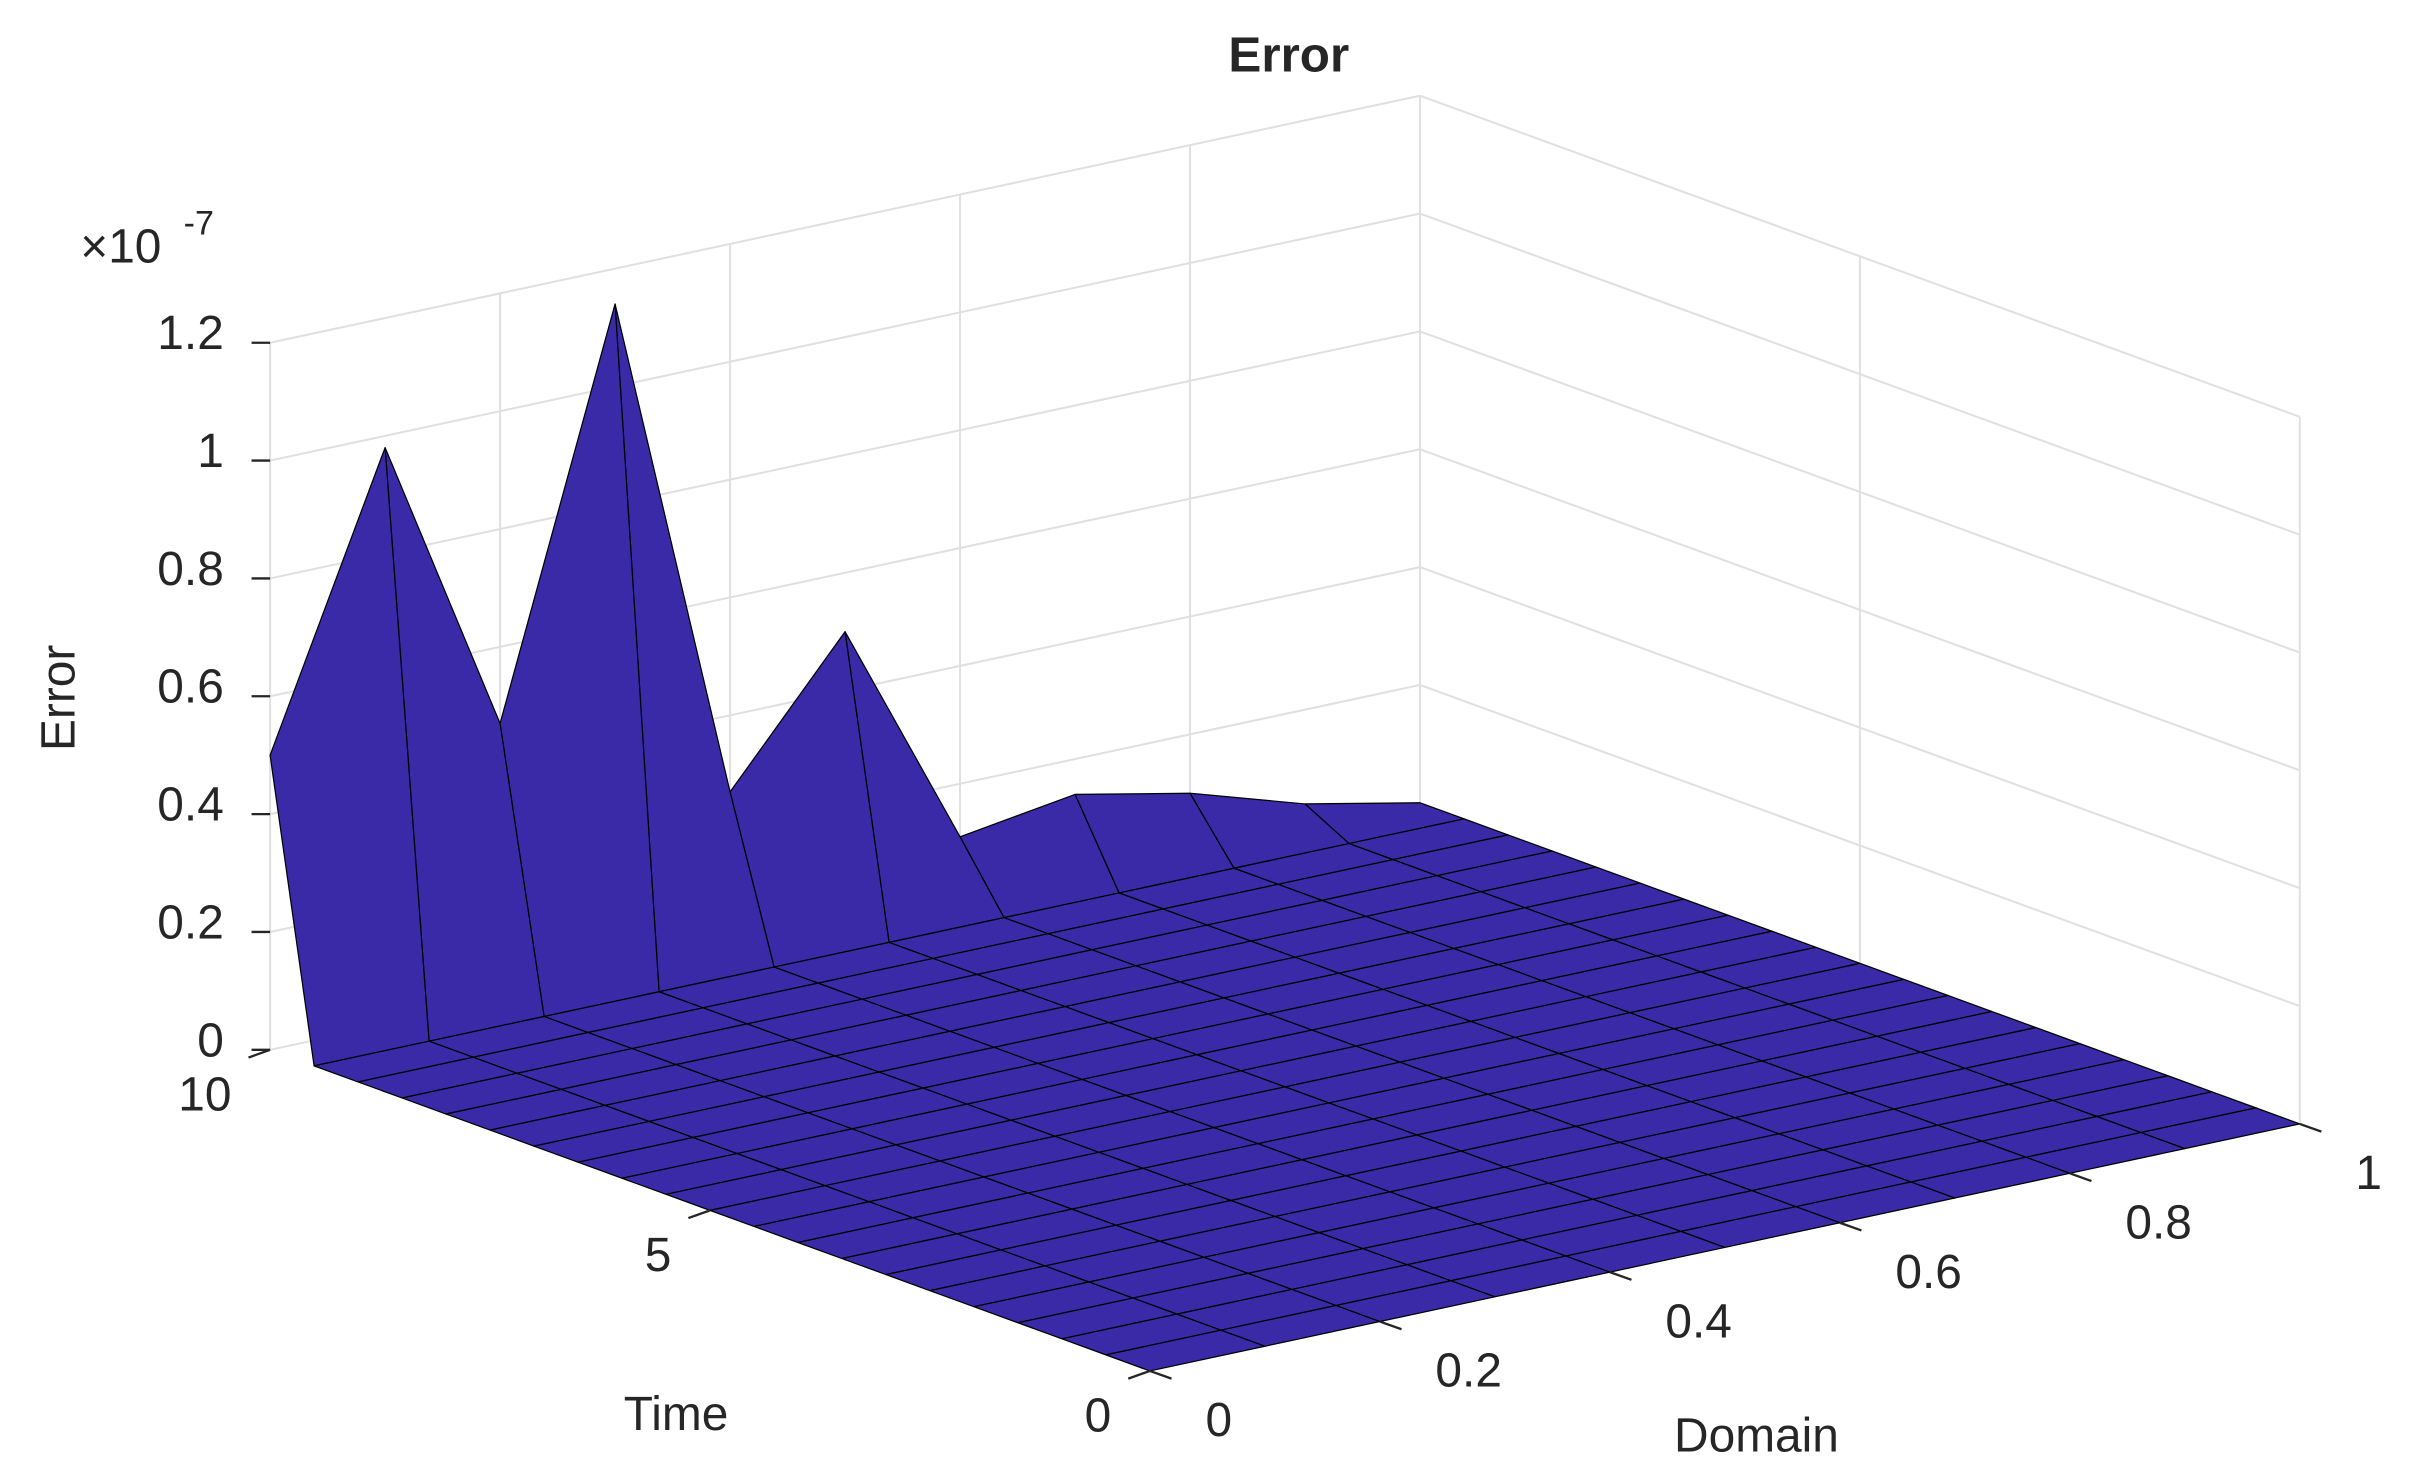  What do you see at coordinates (1698, 1321) in the screenshot?
I see `x-tick-label: 0.4` at bounding box center [1698, 1321].